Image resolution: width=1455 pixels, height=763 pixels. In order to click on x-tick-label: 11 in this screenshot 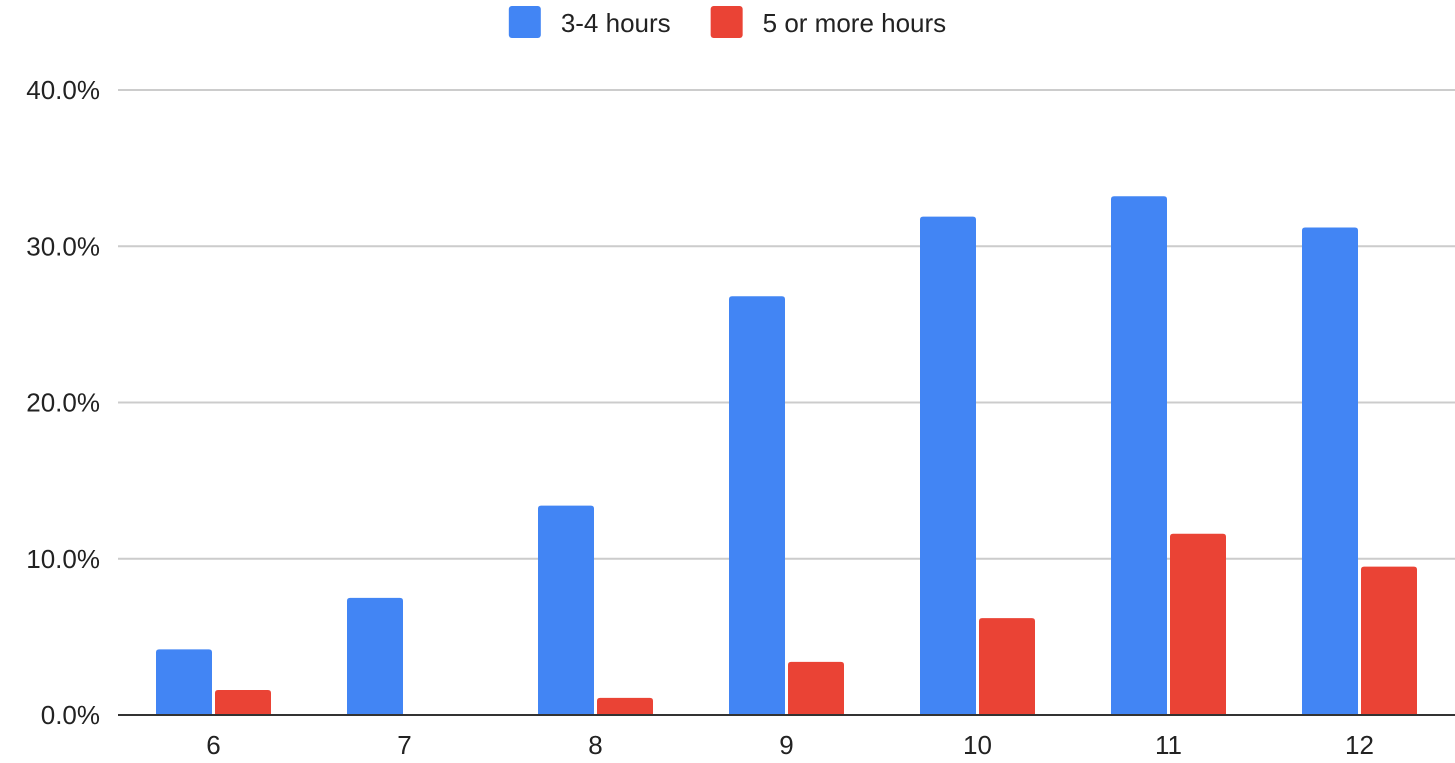, I will do `click(1168, 745)`.